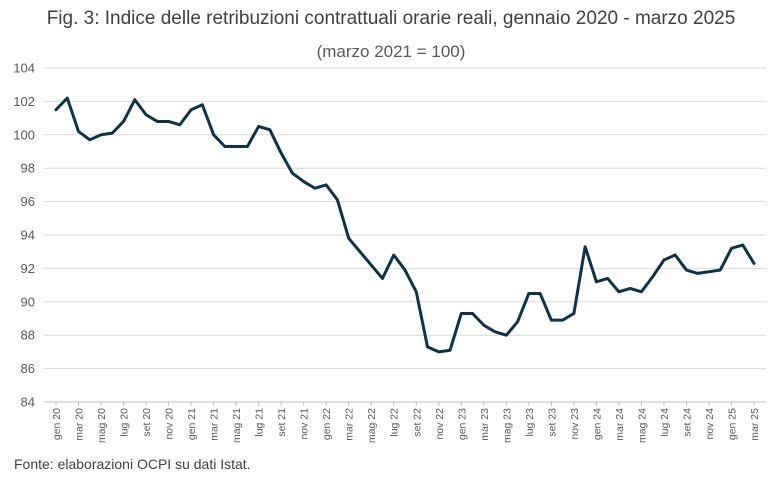 Image resolution: width=782 pixels, height=485 pixels. I want to click on x-tick-label: gen 23, so click(462, 424).